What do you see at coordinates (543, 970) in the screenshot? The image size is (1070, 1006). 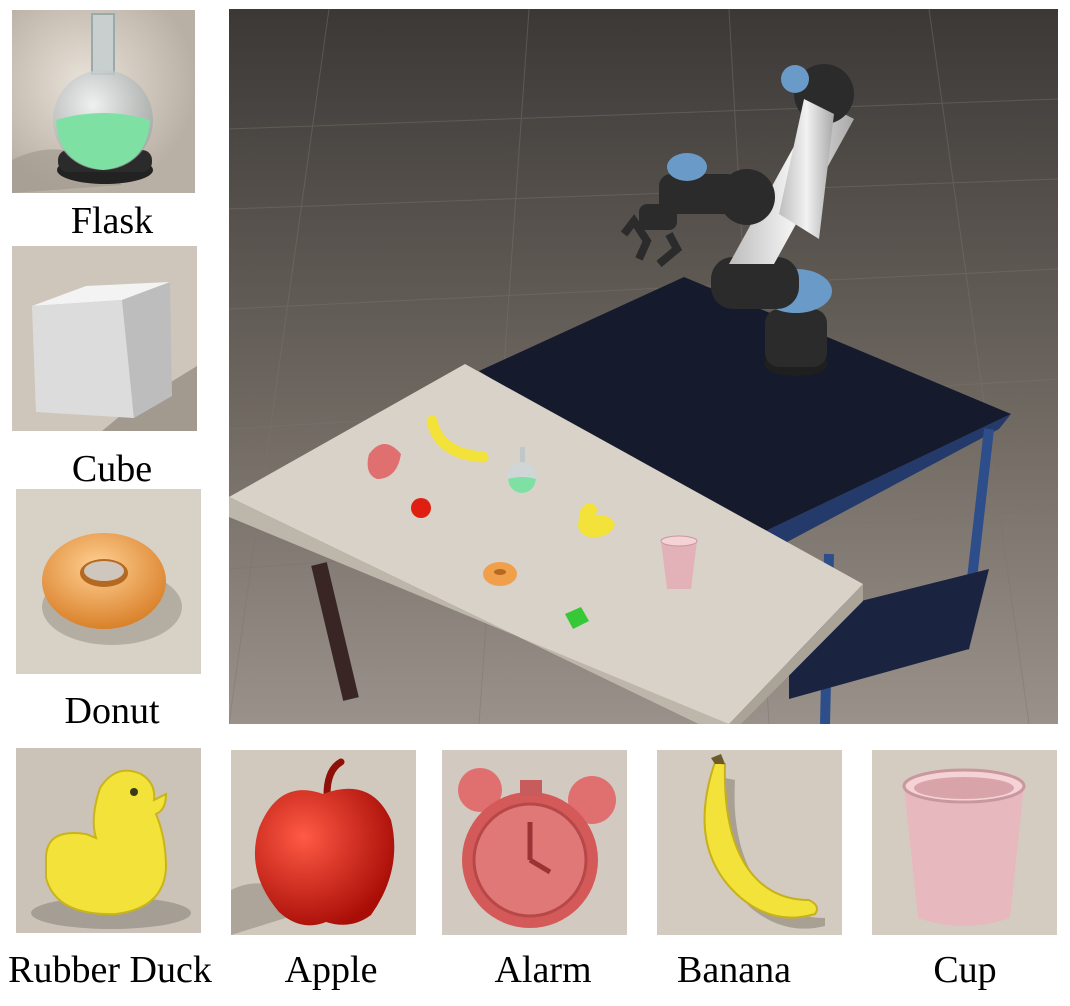 I see `alarm-label: Alarm` at bounding box center [543, 970].